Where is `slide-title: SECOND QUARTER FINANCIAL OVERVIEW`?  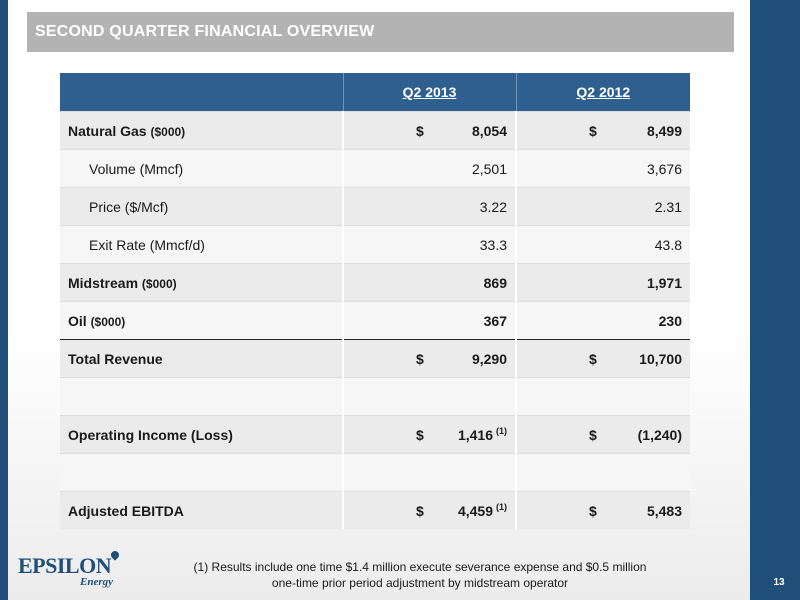 slide-title: SECOND QUARTER FINANCIAL OVERVIEW is located at coordinates (205, 31).